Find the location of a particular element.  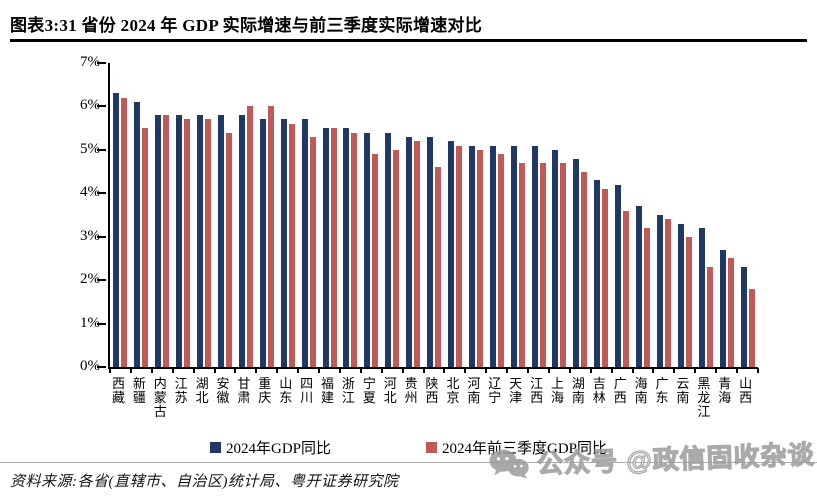

x-axis-label: 湖 南 is located at coordinates (578, 390).